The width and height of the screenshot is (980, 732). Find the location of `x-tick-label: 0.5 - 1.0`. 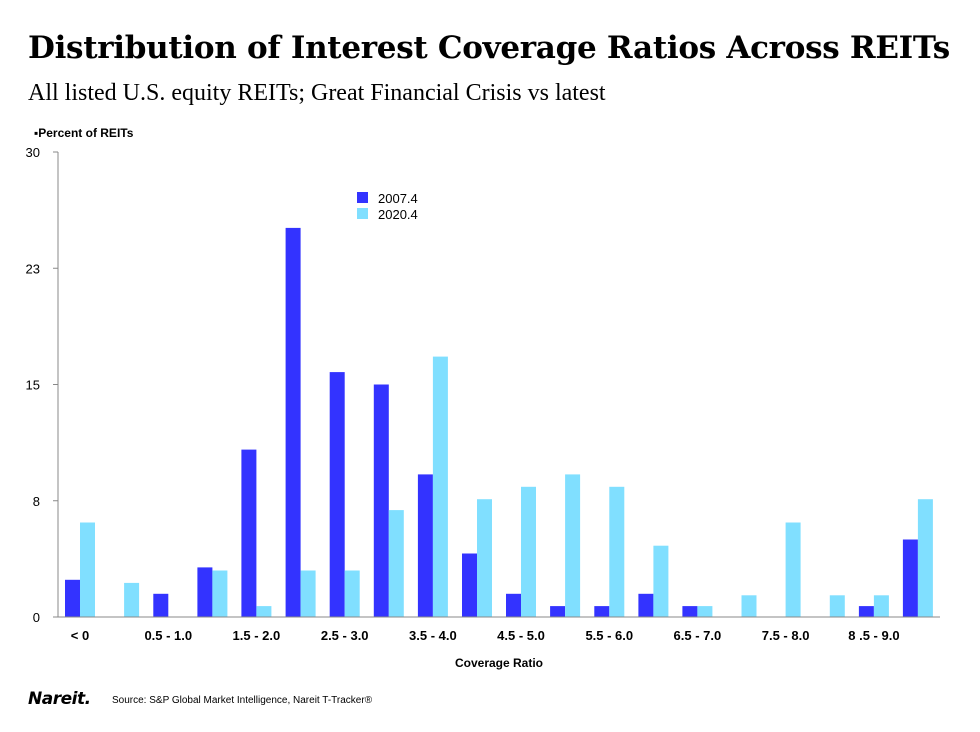

x-tick-label: 0.5 - 1.0 is located at coordinates (168, 635).